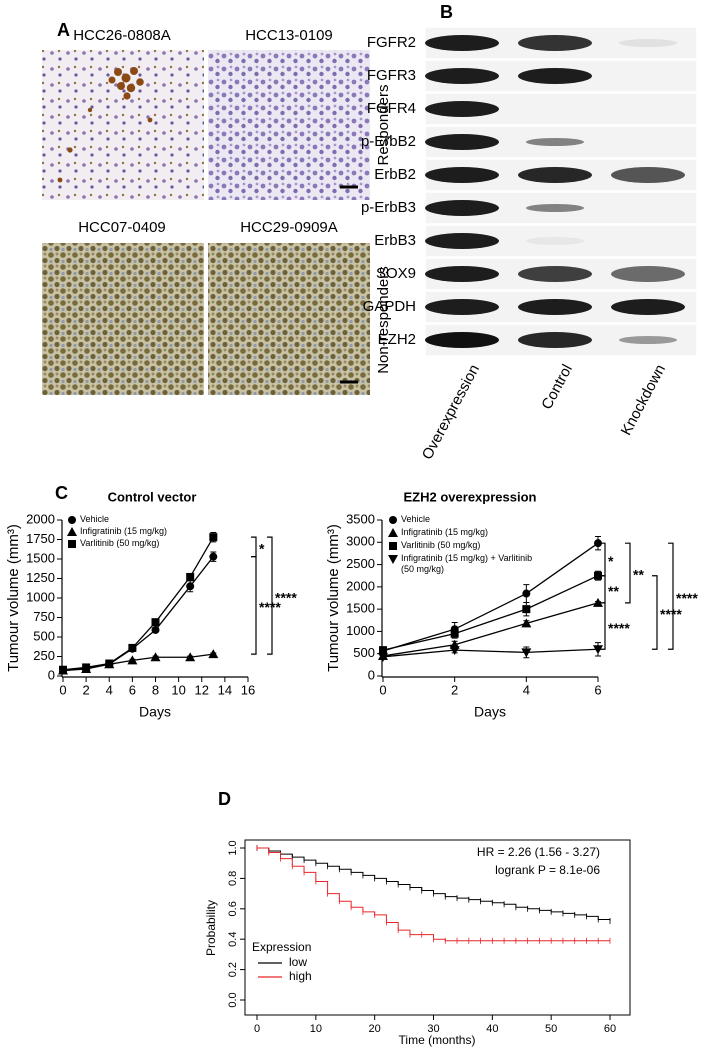 This screenshot has width=710, height=1049. I want to click on legend-label-box: Vehicle, so click(95, 519).